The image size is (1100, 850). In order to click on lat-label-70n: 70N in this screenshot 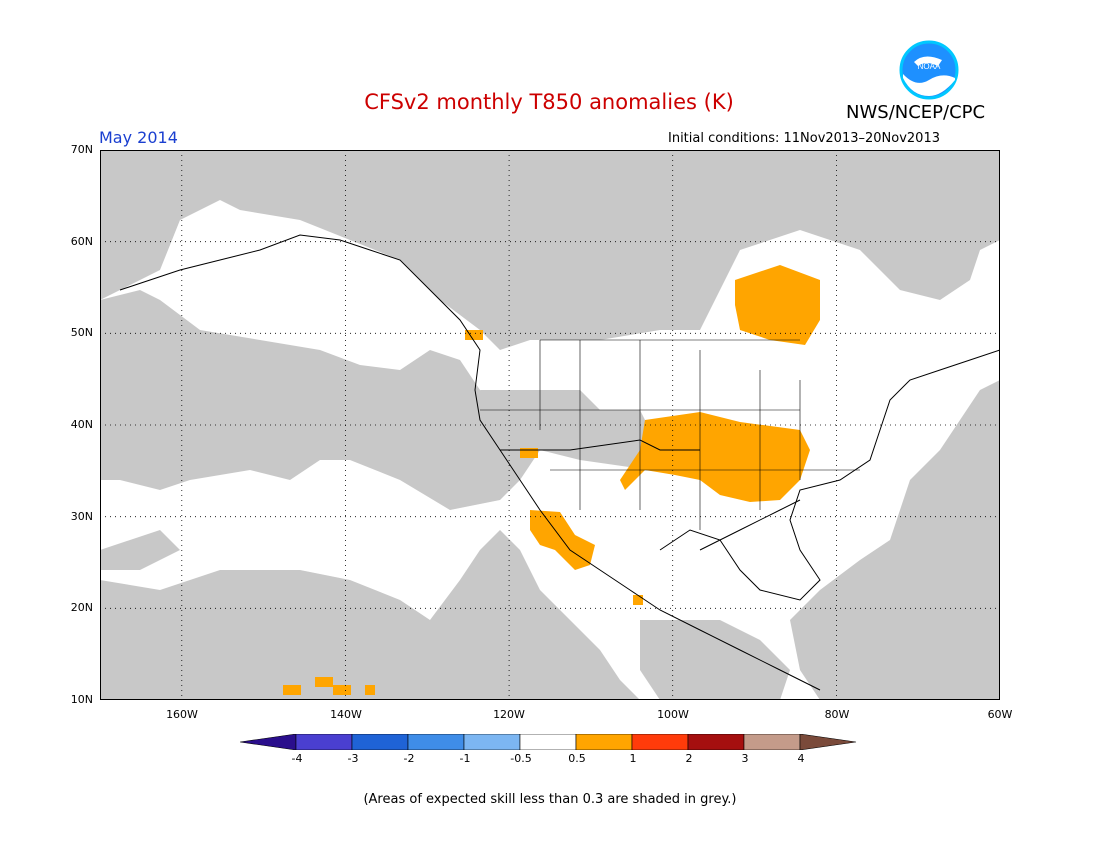, I will do `click(81, 149)`.